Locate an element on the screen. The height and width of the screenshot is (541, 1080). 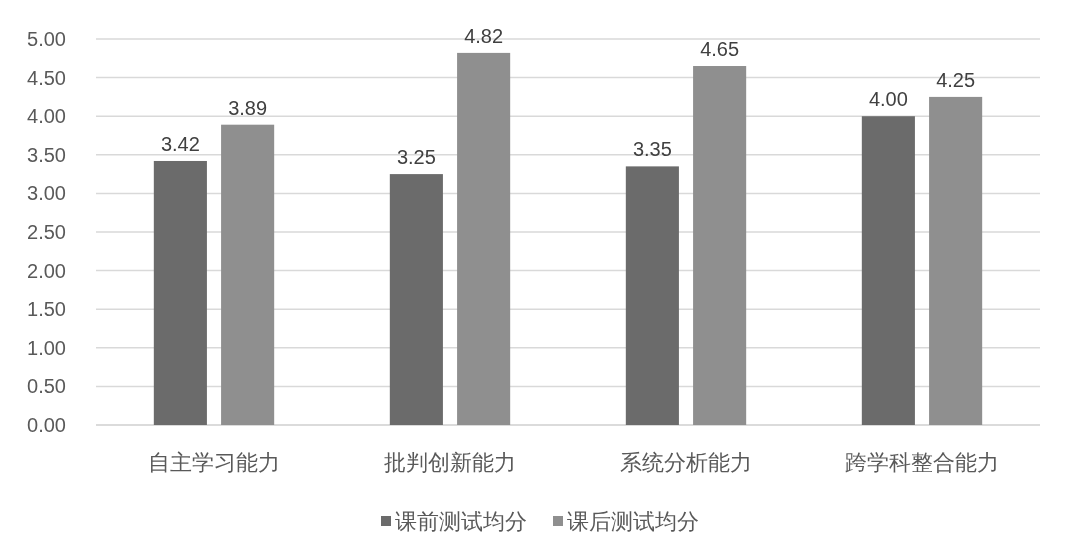
y-tick-label: 3.00 is located at coordinates (46, 193).